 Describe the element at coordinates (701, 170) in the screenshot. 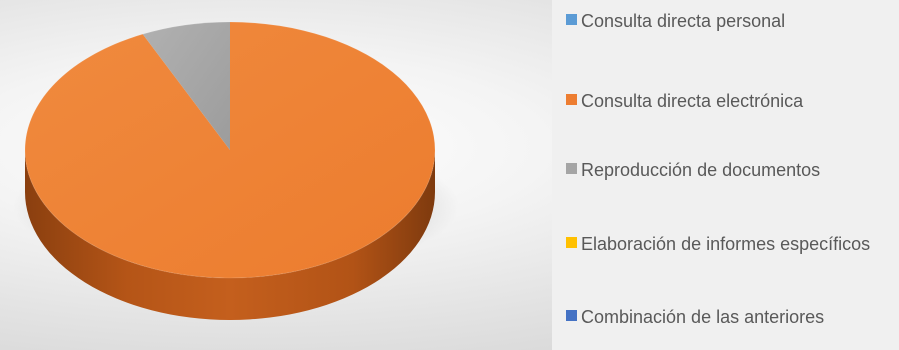

I see `legend-label: Reproducción de documentos` at that location.